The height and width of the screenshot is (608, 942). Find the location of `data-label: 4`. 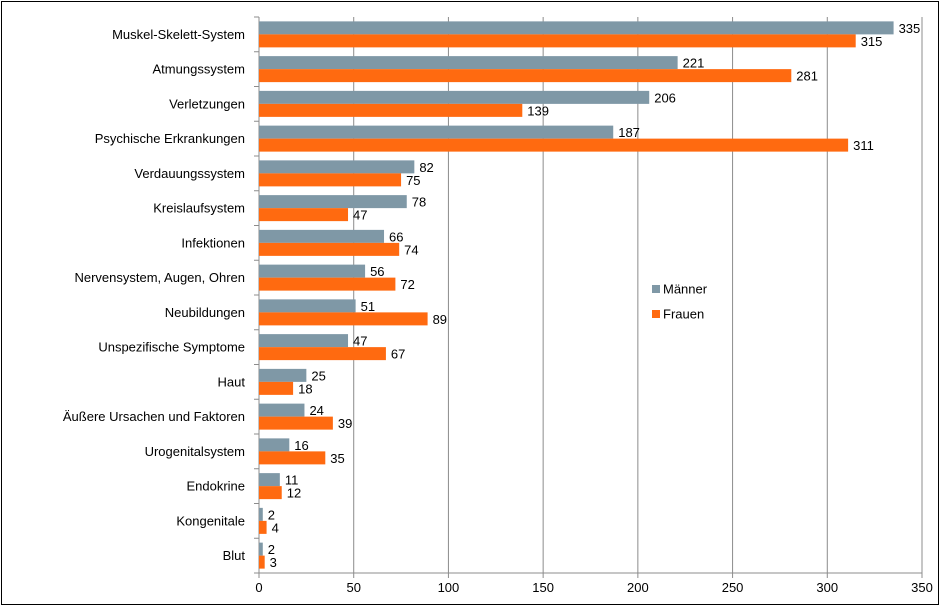

data-label: 4 is located at coordinates (275, 527).